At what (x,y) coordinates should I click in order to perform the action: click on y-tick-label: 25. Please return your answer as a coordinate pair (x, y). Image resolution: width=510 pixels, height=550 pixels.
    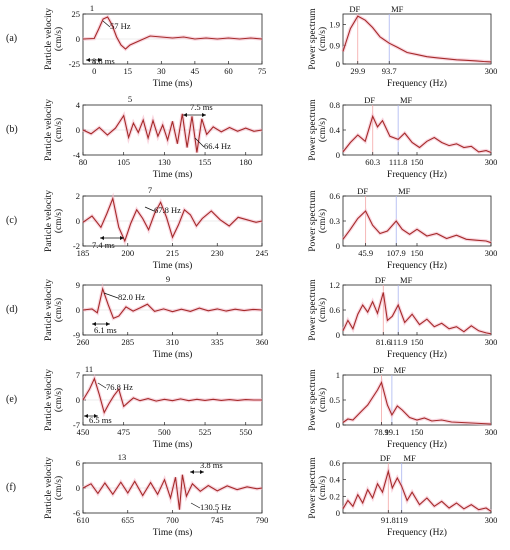
    Looking at the image, I should click on (76, 14).